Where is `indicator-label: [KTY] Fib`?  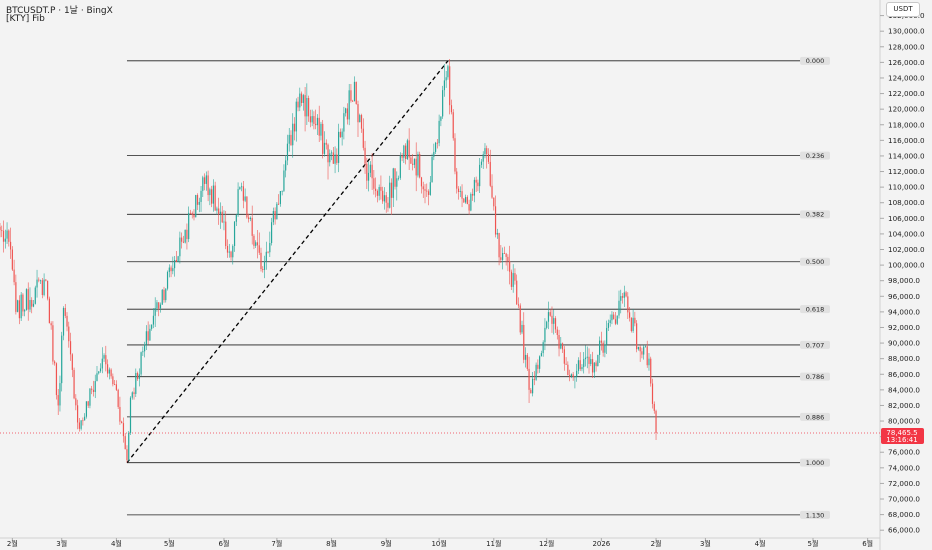 indicator-label: [KTY] Fib is located at coordinates (25, 19).